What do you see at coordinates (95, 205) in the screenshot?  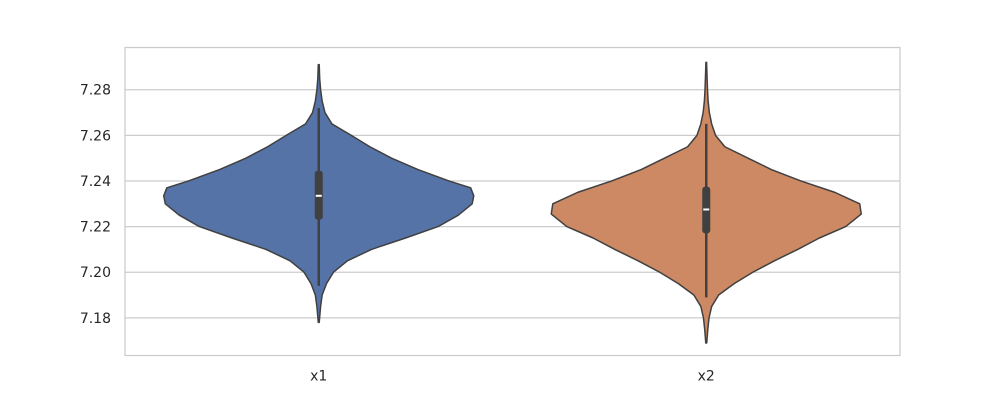 I see `y-axis: 7.18 7.20 7.22 7.24 7.26 7.28` at bounding box center [95, 205].